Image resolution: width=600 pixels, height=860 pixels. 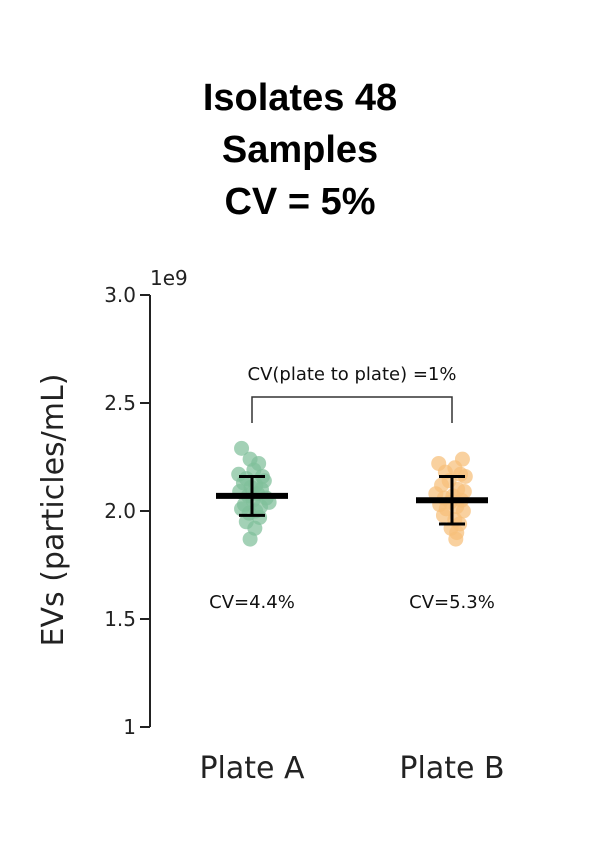 I want to click on cv-label: CV=5.3%, so click(x=452, y=602).